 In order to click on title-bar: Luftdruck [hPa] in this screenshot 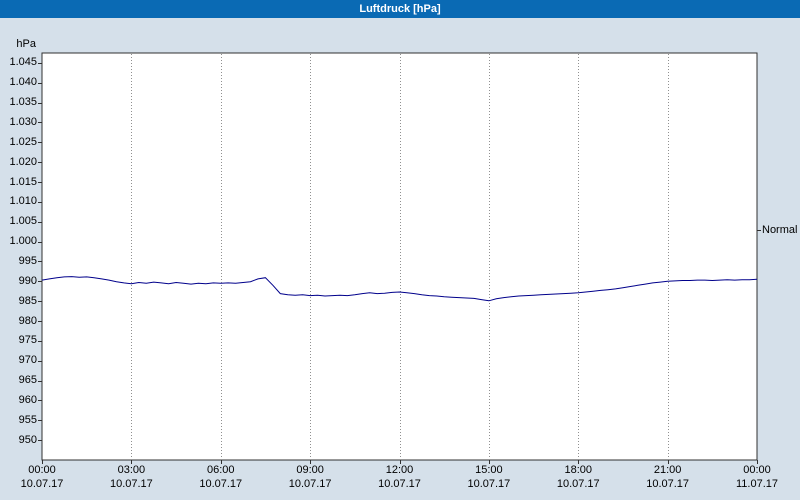, I will do `click(400, 9)`.